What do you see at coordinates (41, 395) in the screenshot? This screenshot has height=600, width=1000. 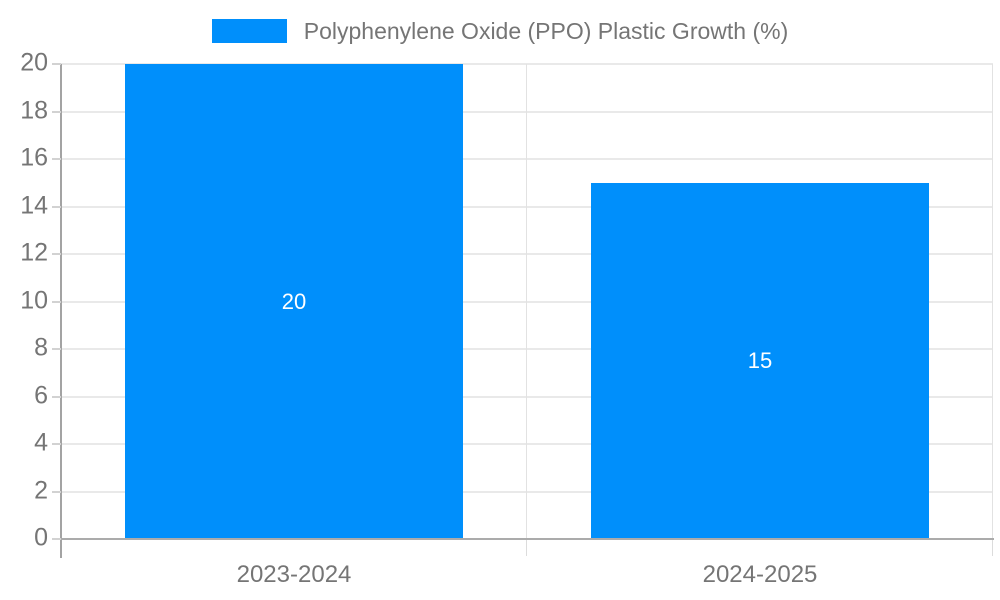 I see `y-axis-tick-label: 6` at bounding box center [41, 395].